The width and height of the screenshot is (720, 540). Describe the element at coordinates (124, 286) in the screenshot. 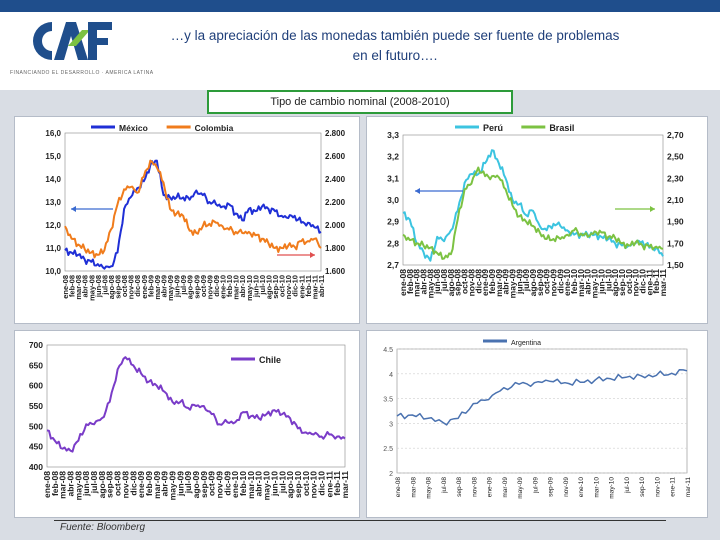

I see `x-tick-label: oct-08` at that location.